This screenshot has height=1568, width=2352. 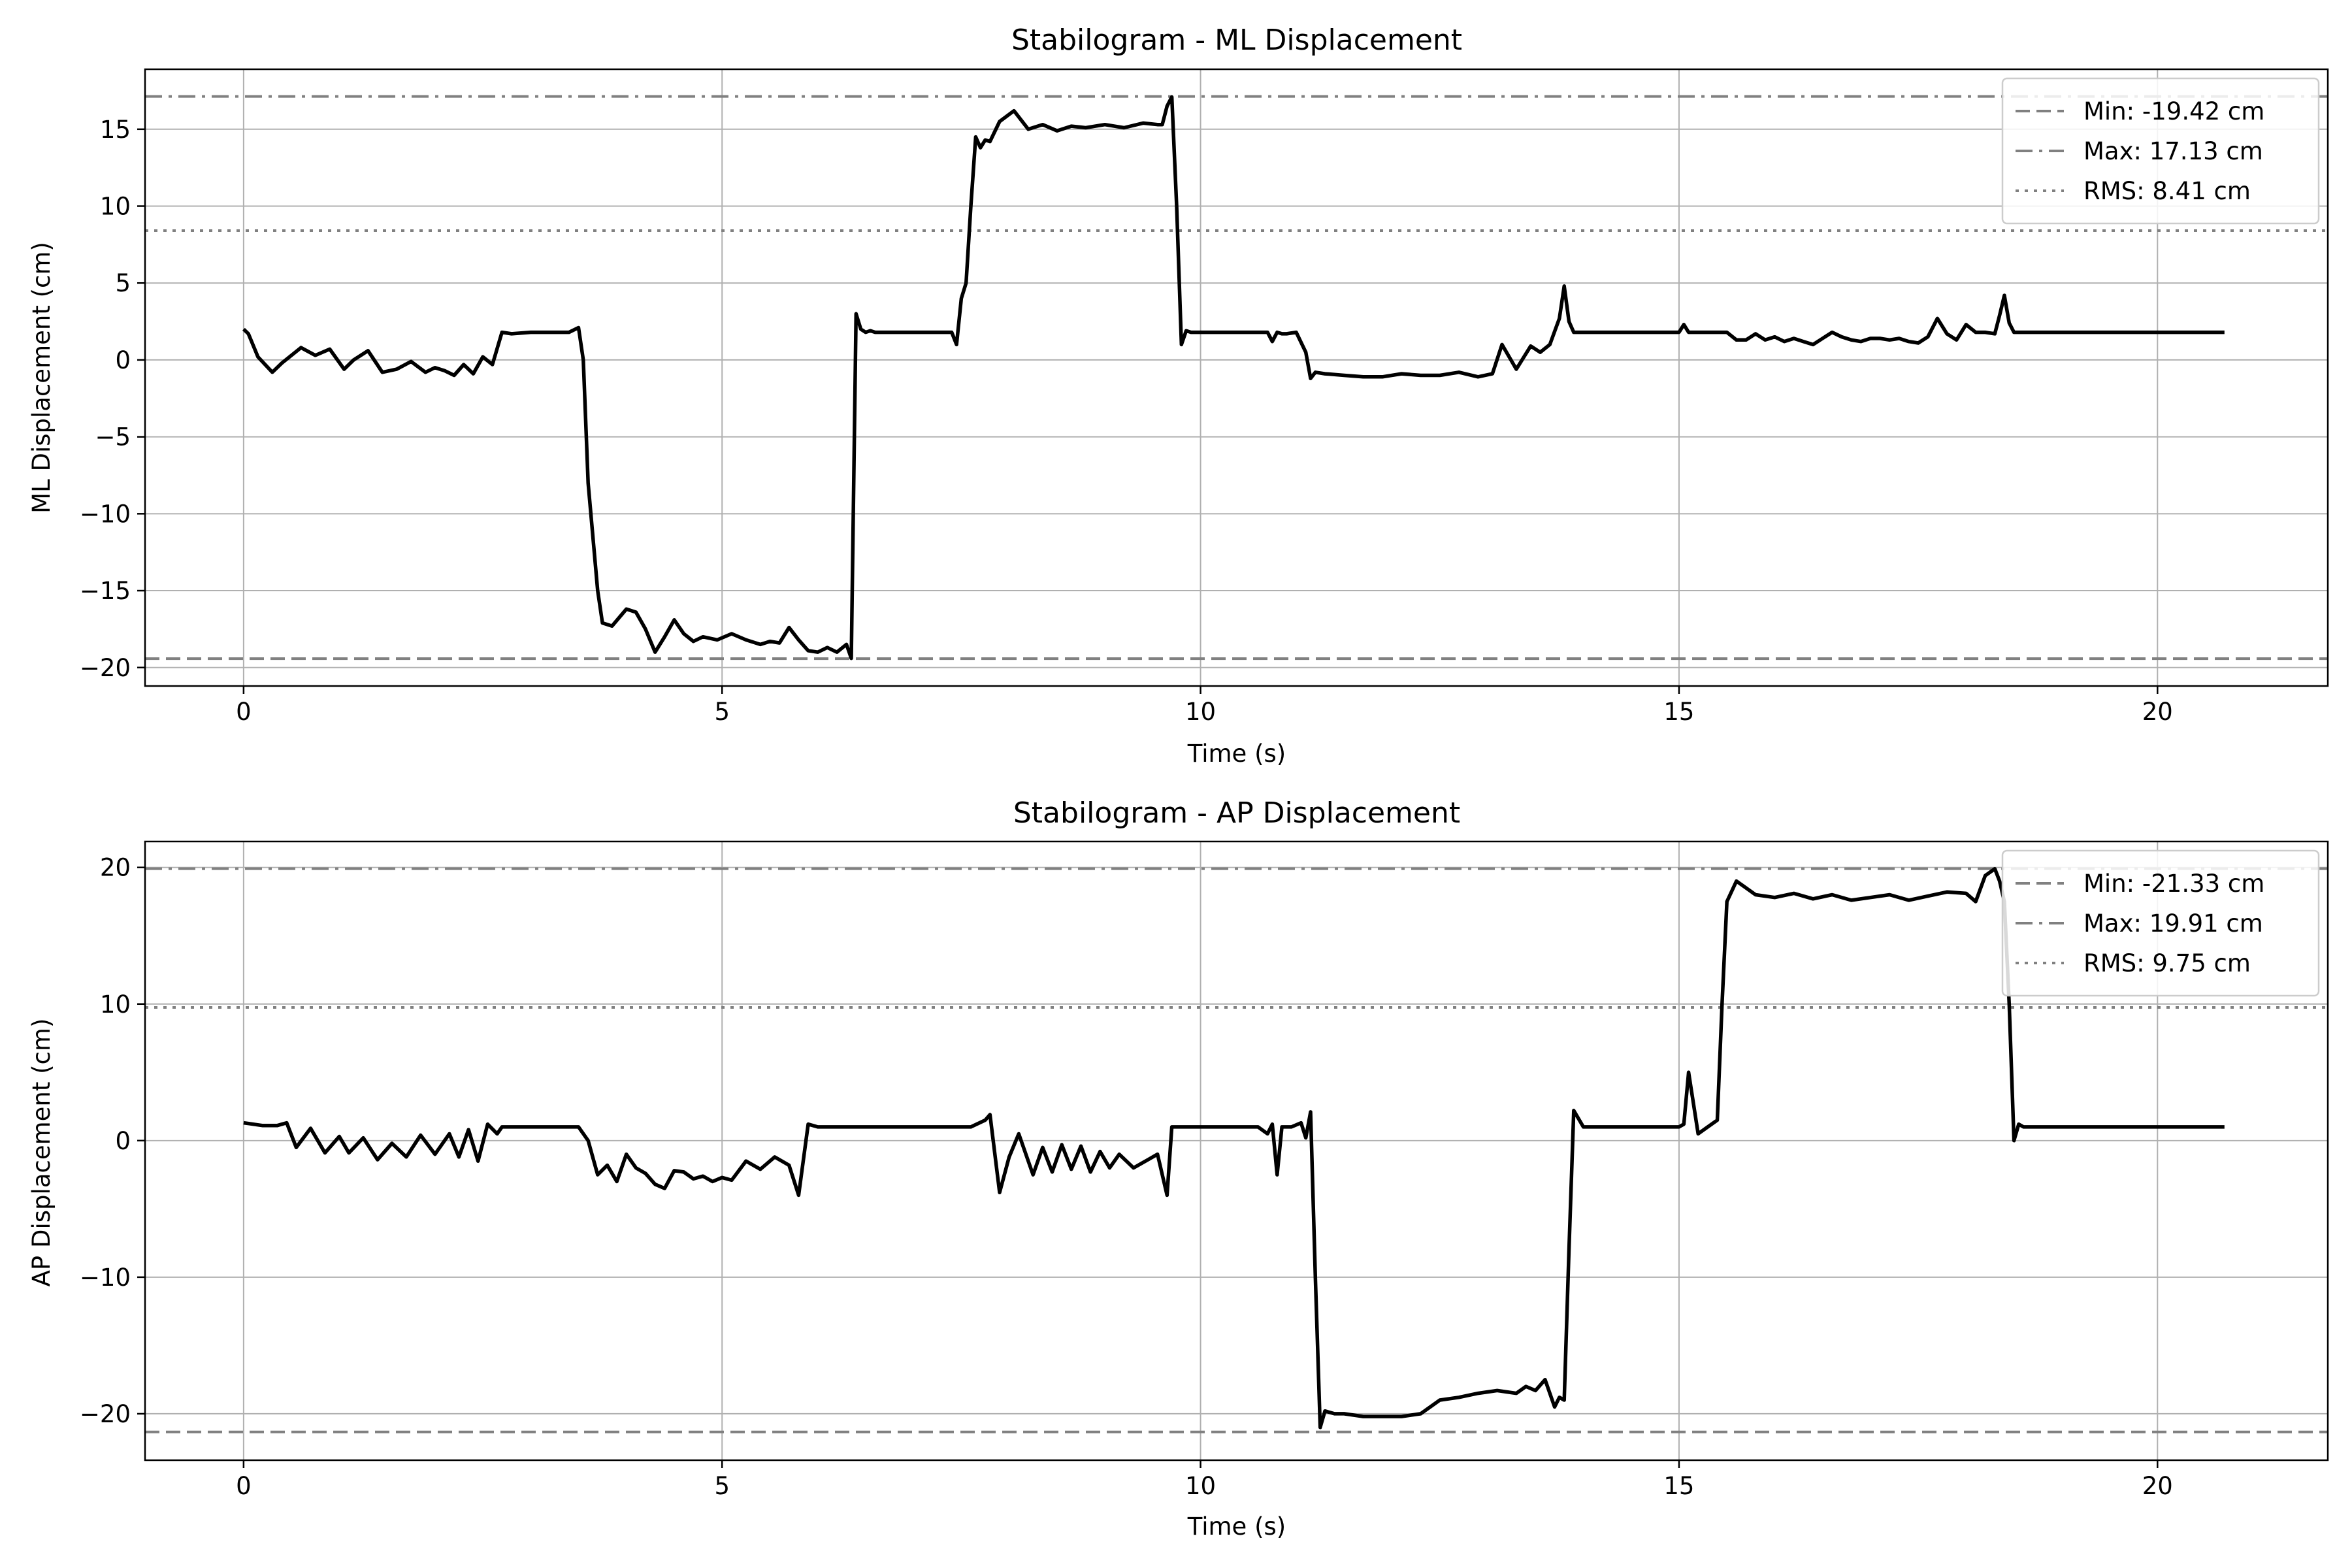 What do you see at coordinates (2157, 1486) in the screenshot?
I see `ap-x-tick-label: 20` at bounding box center [2157, 1486].